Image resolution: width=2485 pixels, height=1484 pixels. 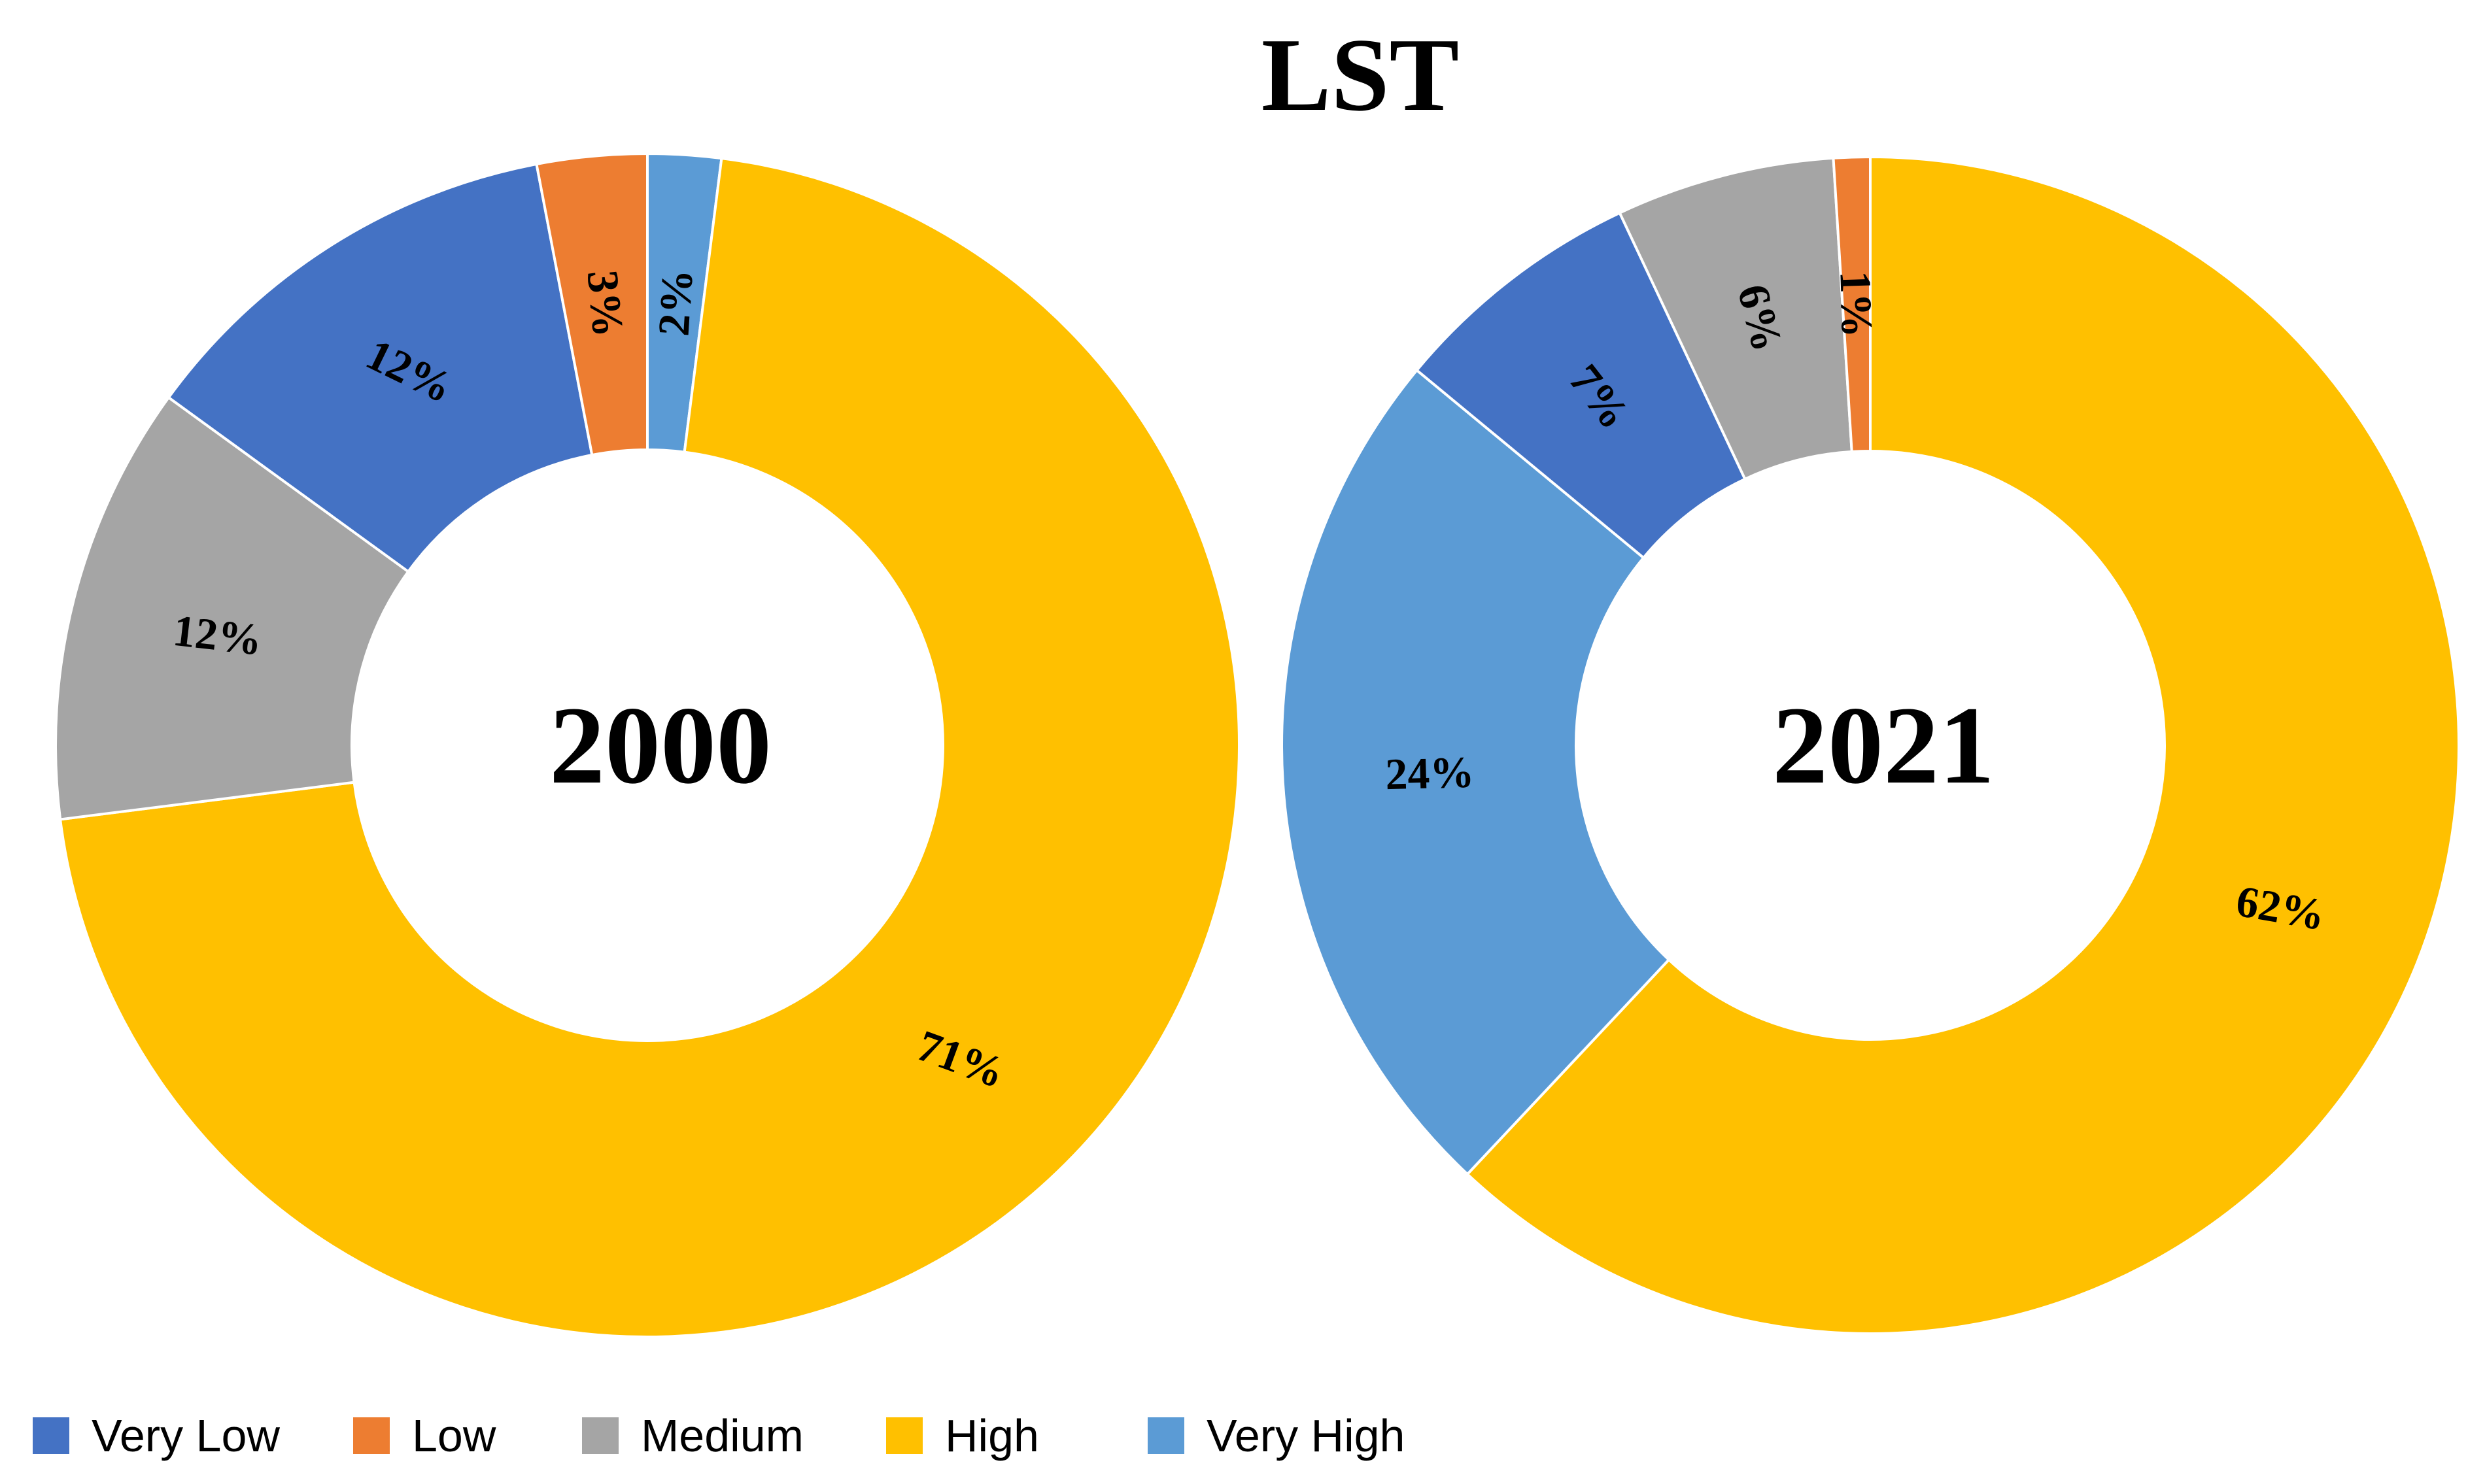 What do you see at coordinates (51, 1435) in the screenshot?
I see `legend-swatch-very-low` at bounding box center [51, 1435].